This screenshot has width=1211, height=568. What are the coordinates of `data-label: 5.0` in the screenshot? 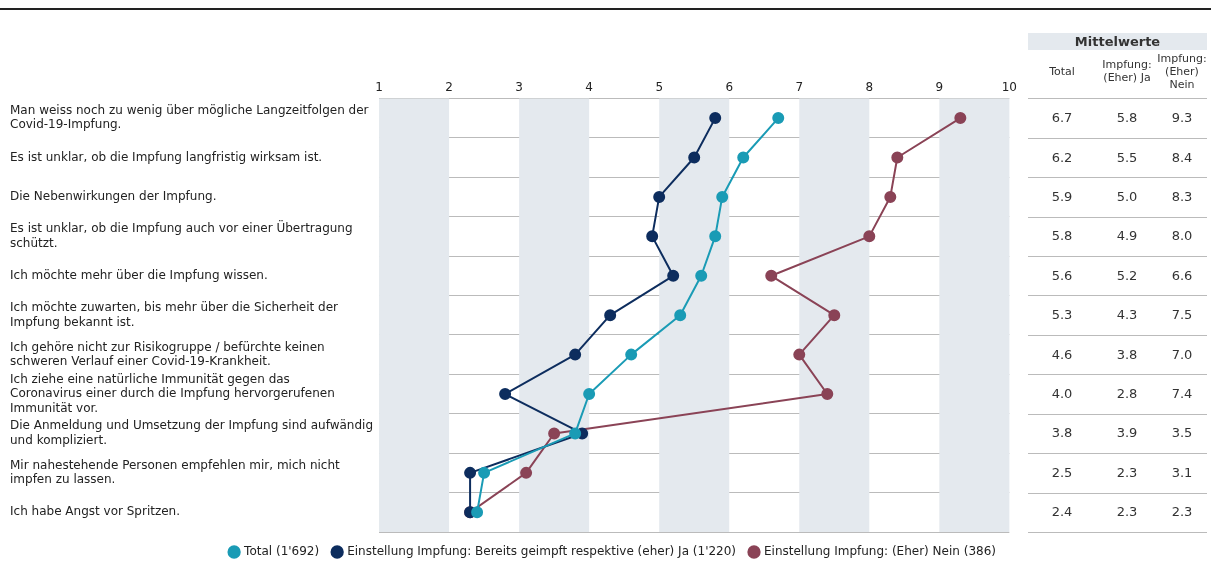 It's located at (1127, 196).